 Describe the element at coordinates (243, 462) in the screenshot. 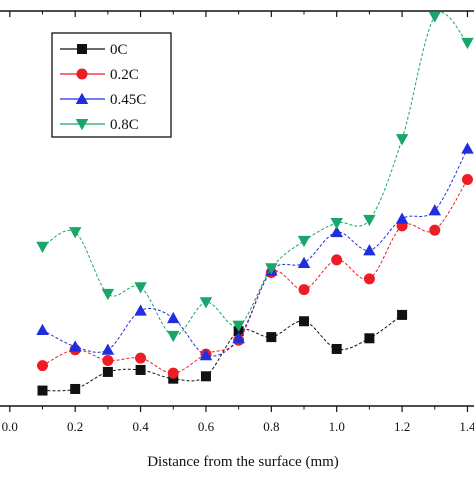

I see `x-axis-title: Distance from the surface (mm)` at that location.